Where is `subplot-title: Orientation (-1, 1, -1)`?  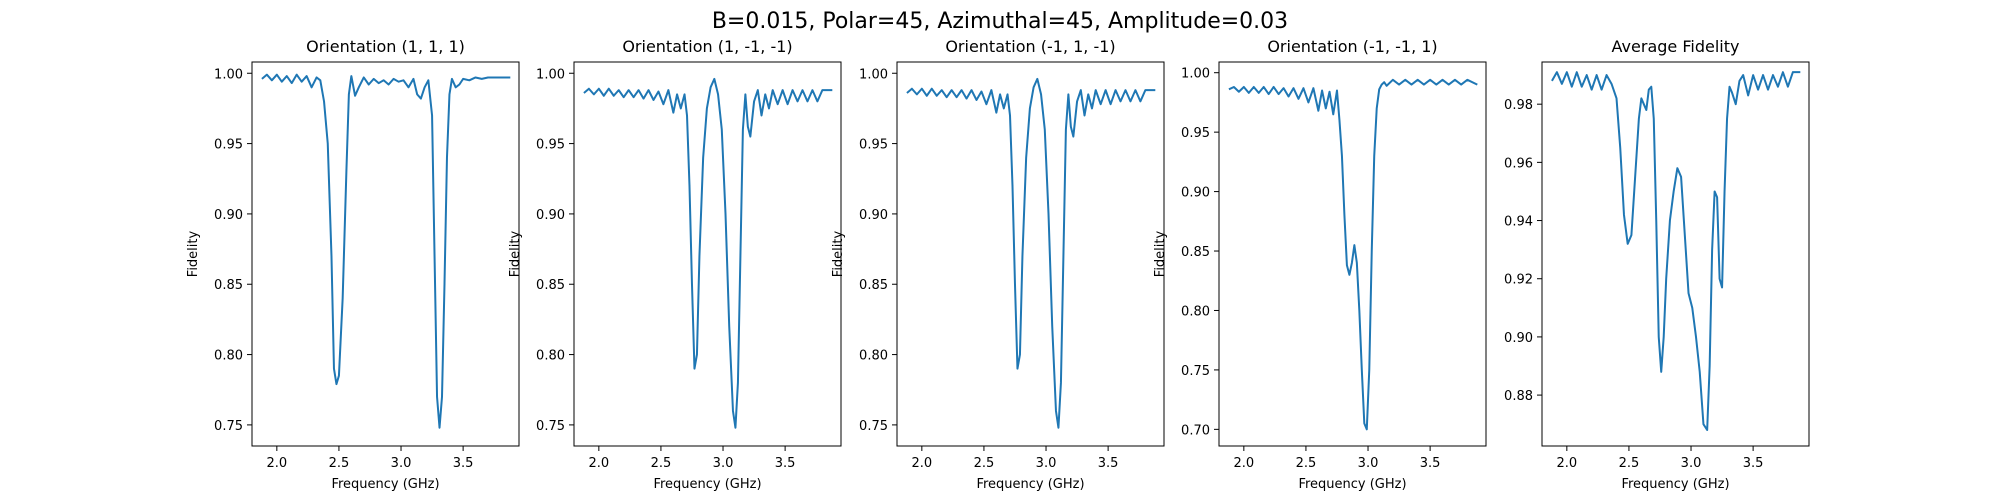
subplot-title: Orientation (-1, 1, -1) is located at coordinates (1030, 46).